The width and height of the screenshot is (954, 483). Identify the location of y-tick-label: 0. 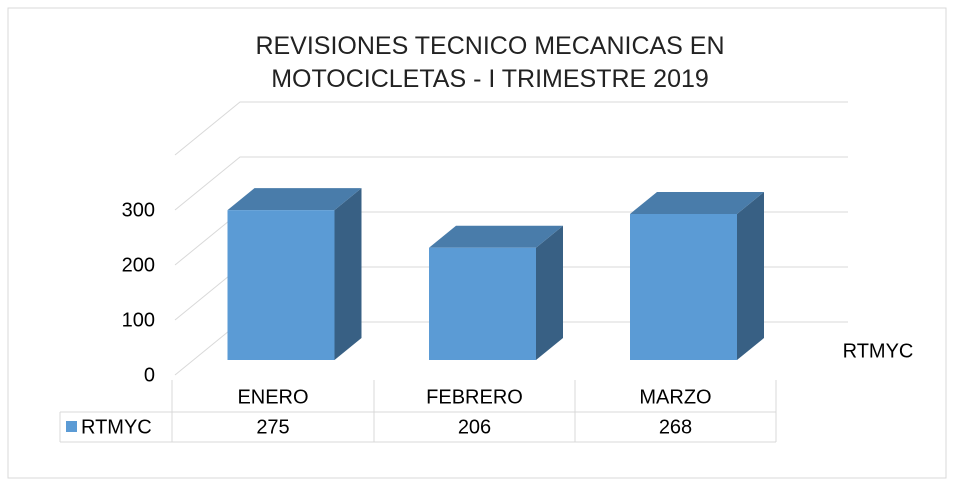
(149, 375).